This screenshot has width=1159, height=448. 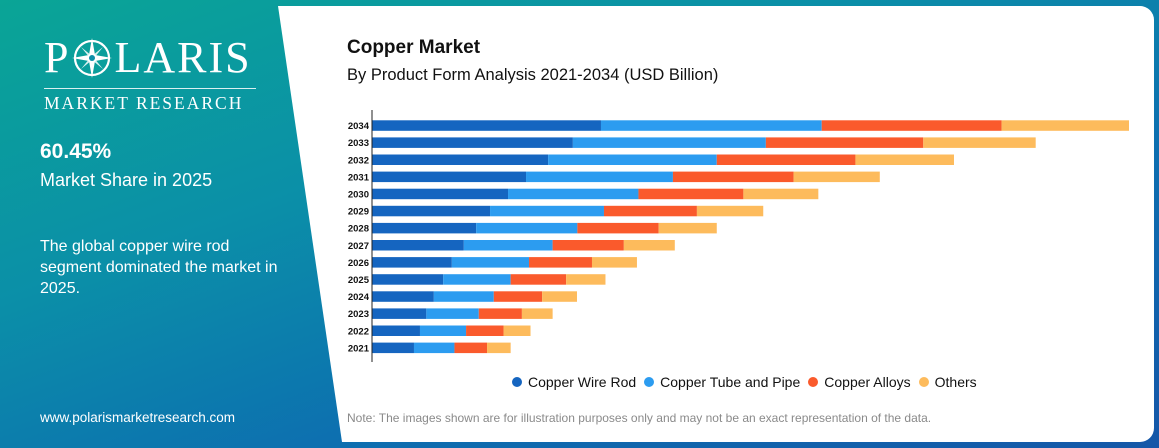 I want to click on y-tick-label: 2026, so click(x=358, y=263).